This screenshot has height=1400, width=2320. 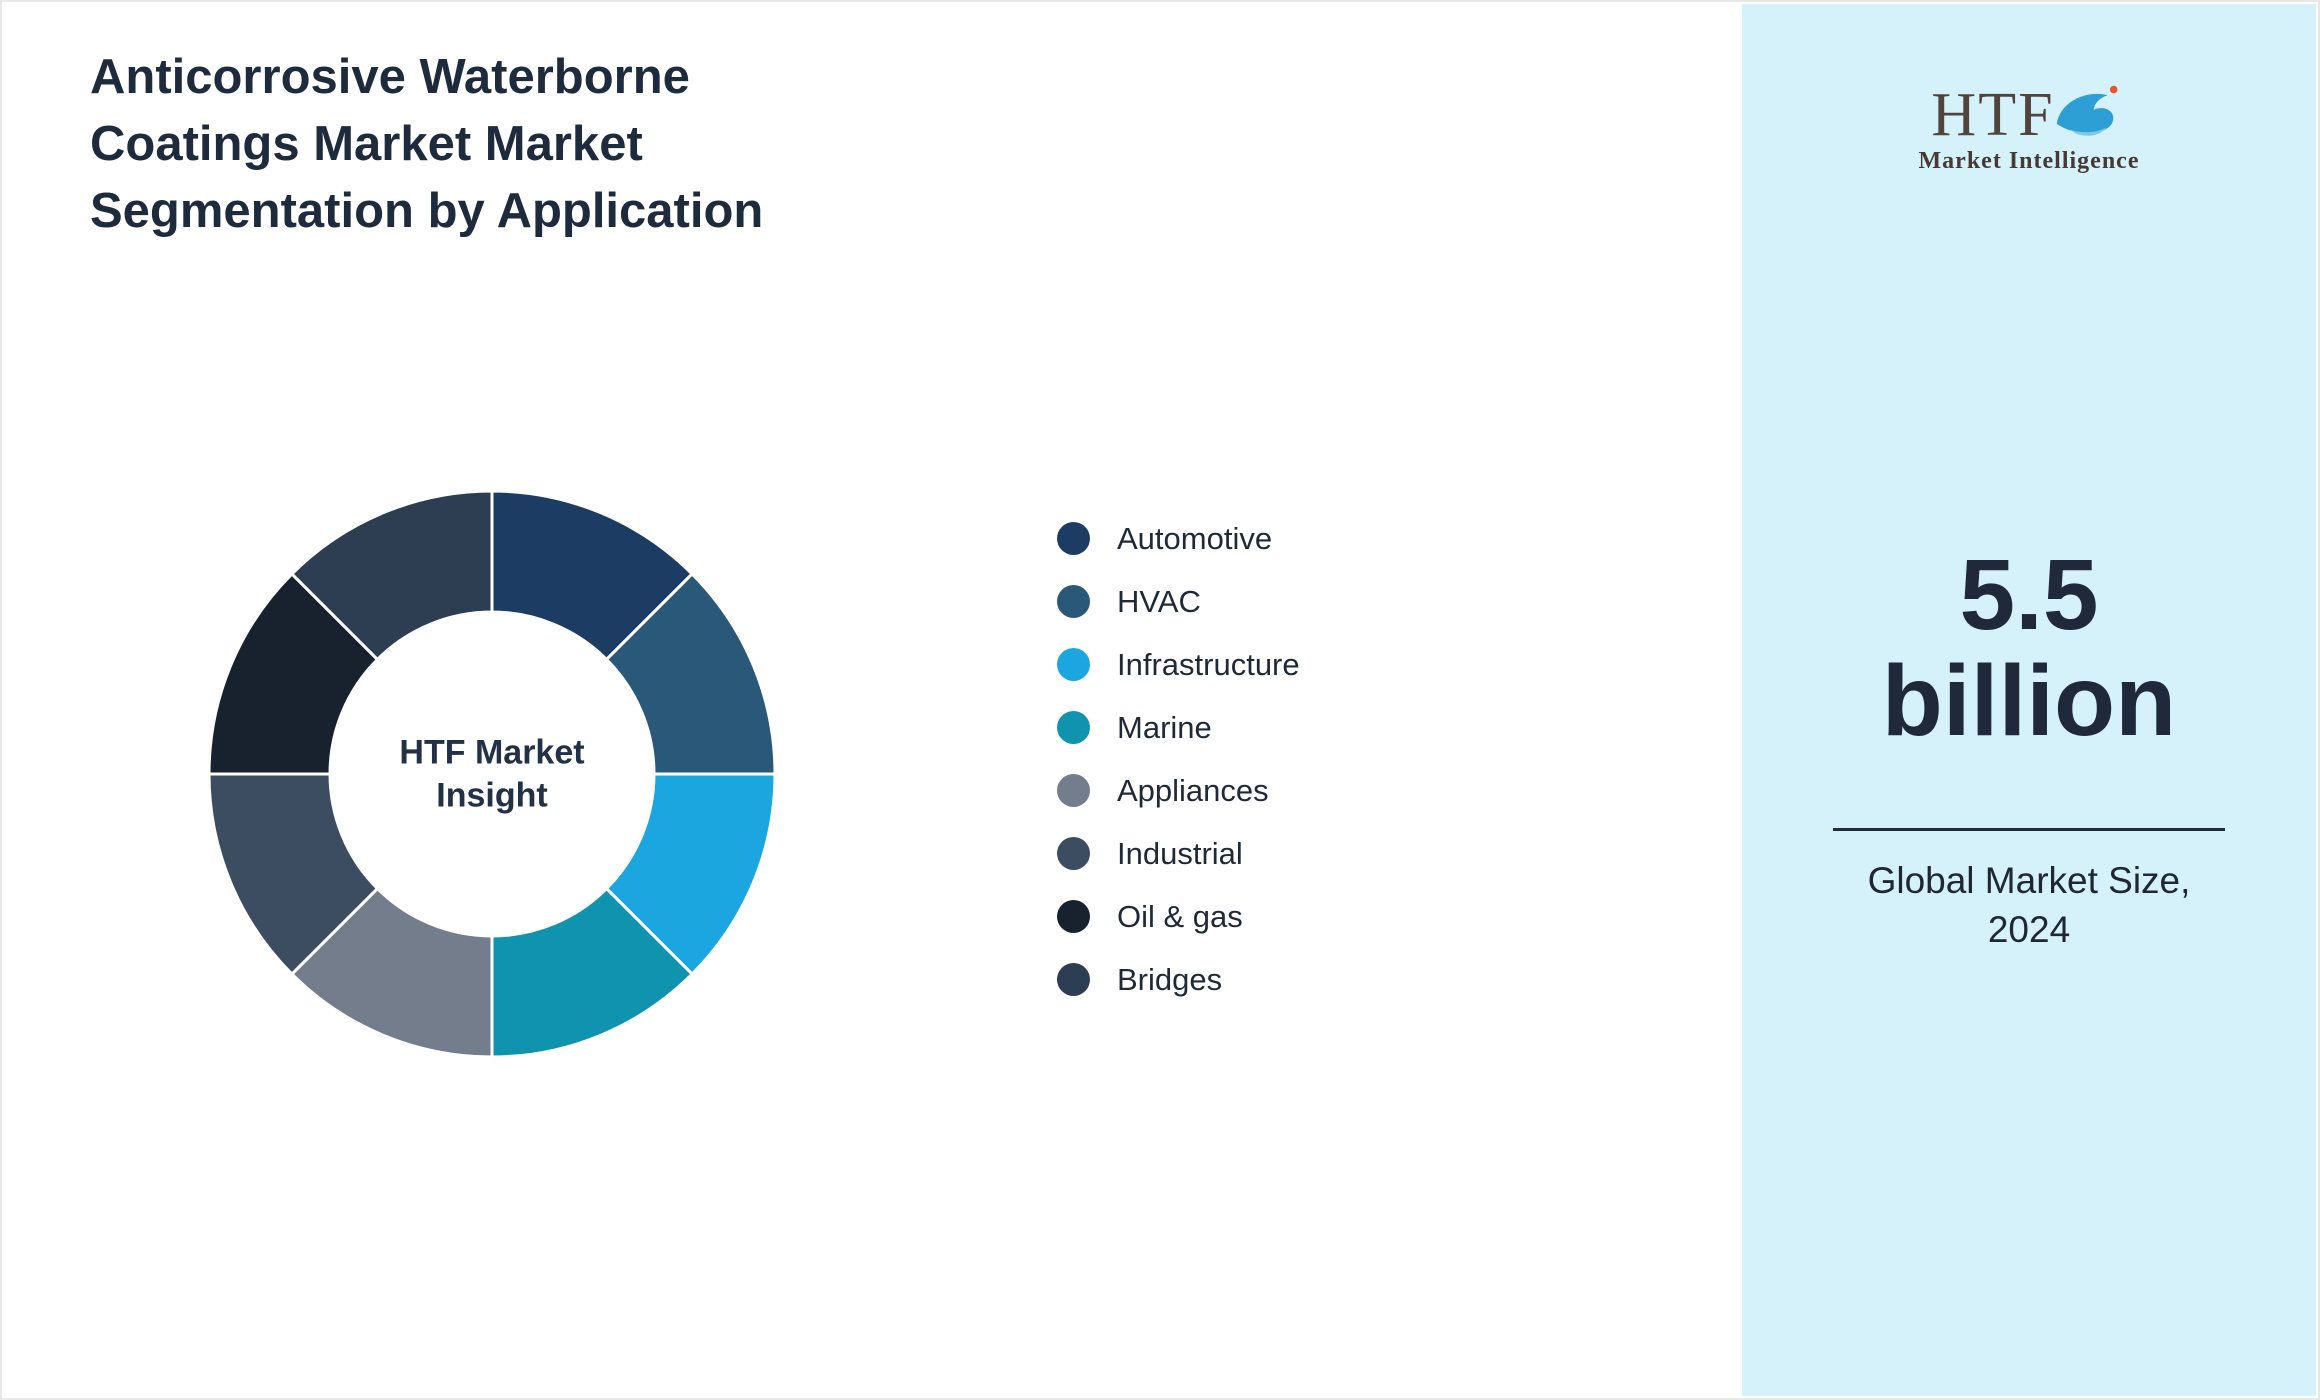 What do you see at coordinates (1164, 727) in the screenshot?
I see `legend-label: Marine` at bounding box center [1164, 727].